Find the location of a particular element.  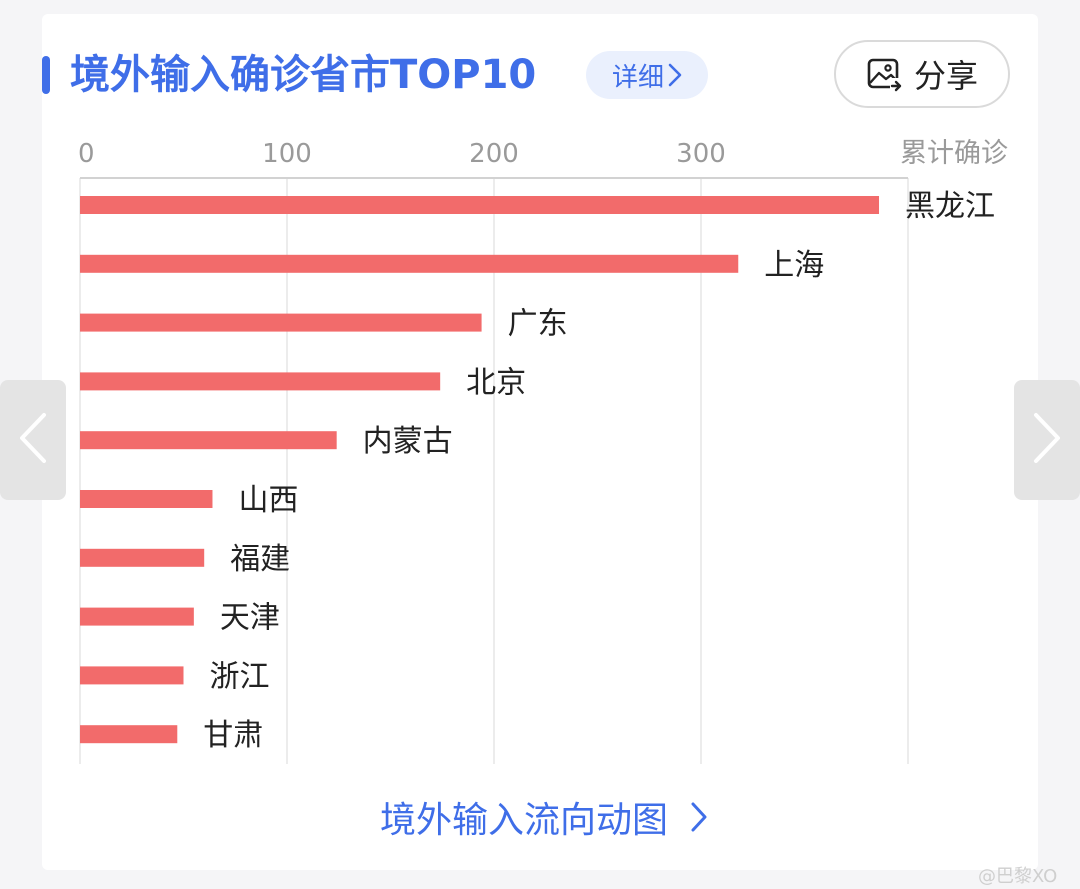

page-title: 境外输入确诊省市TOP10 is located at coordinates (303, 75).